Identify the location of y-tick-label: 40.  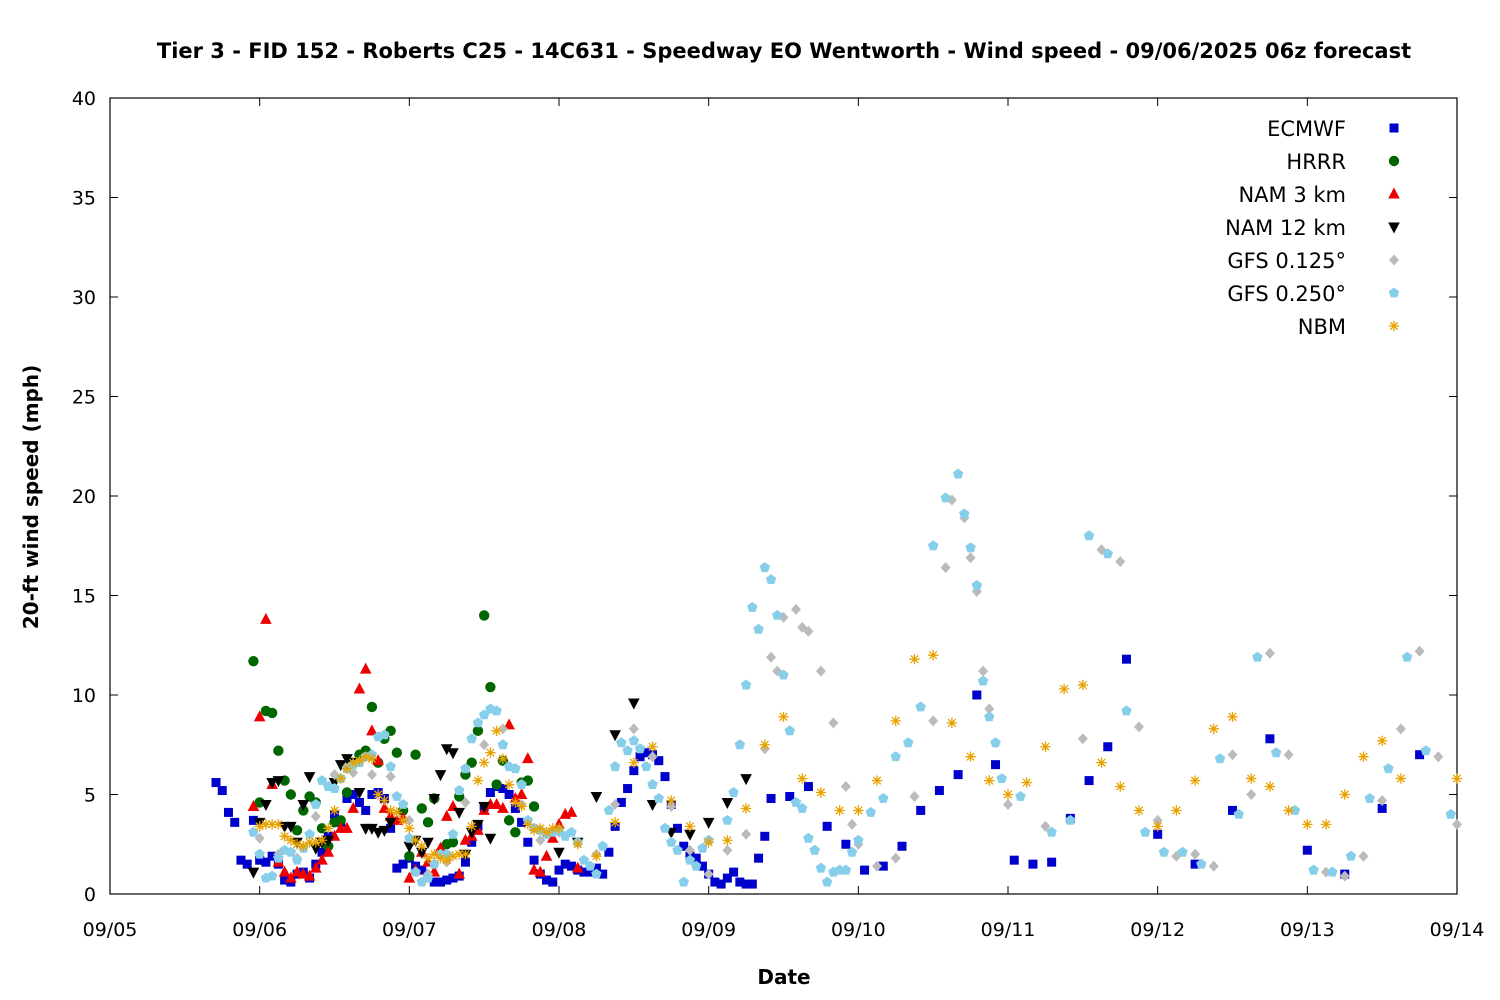
(84, 99).